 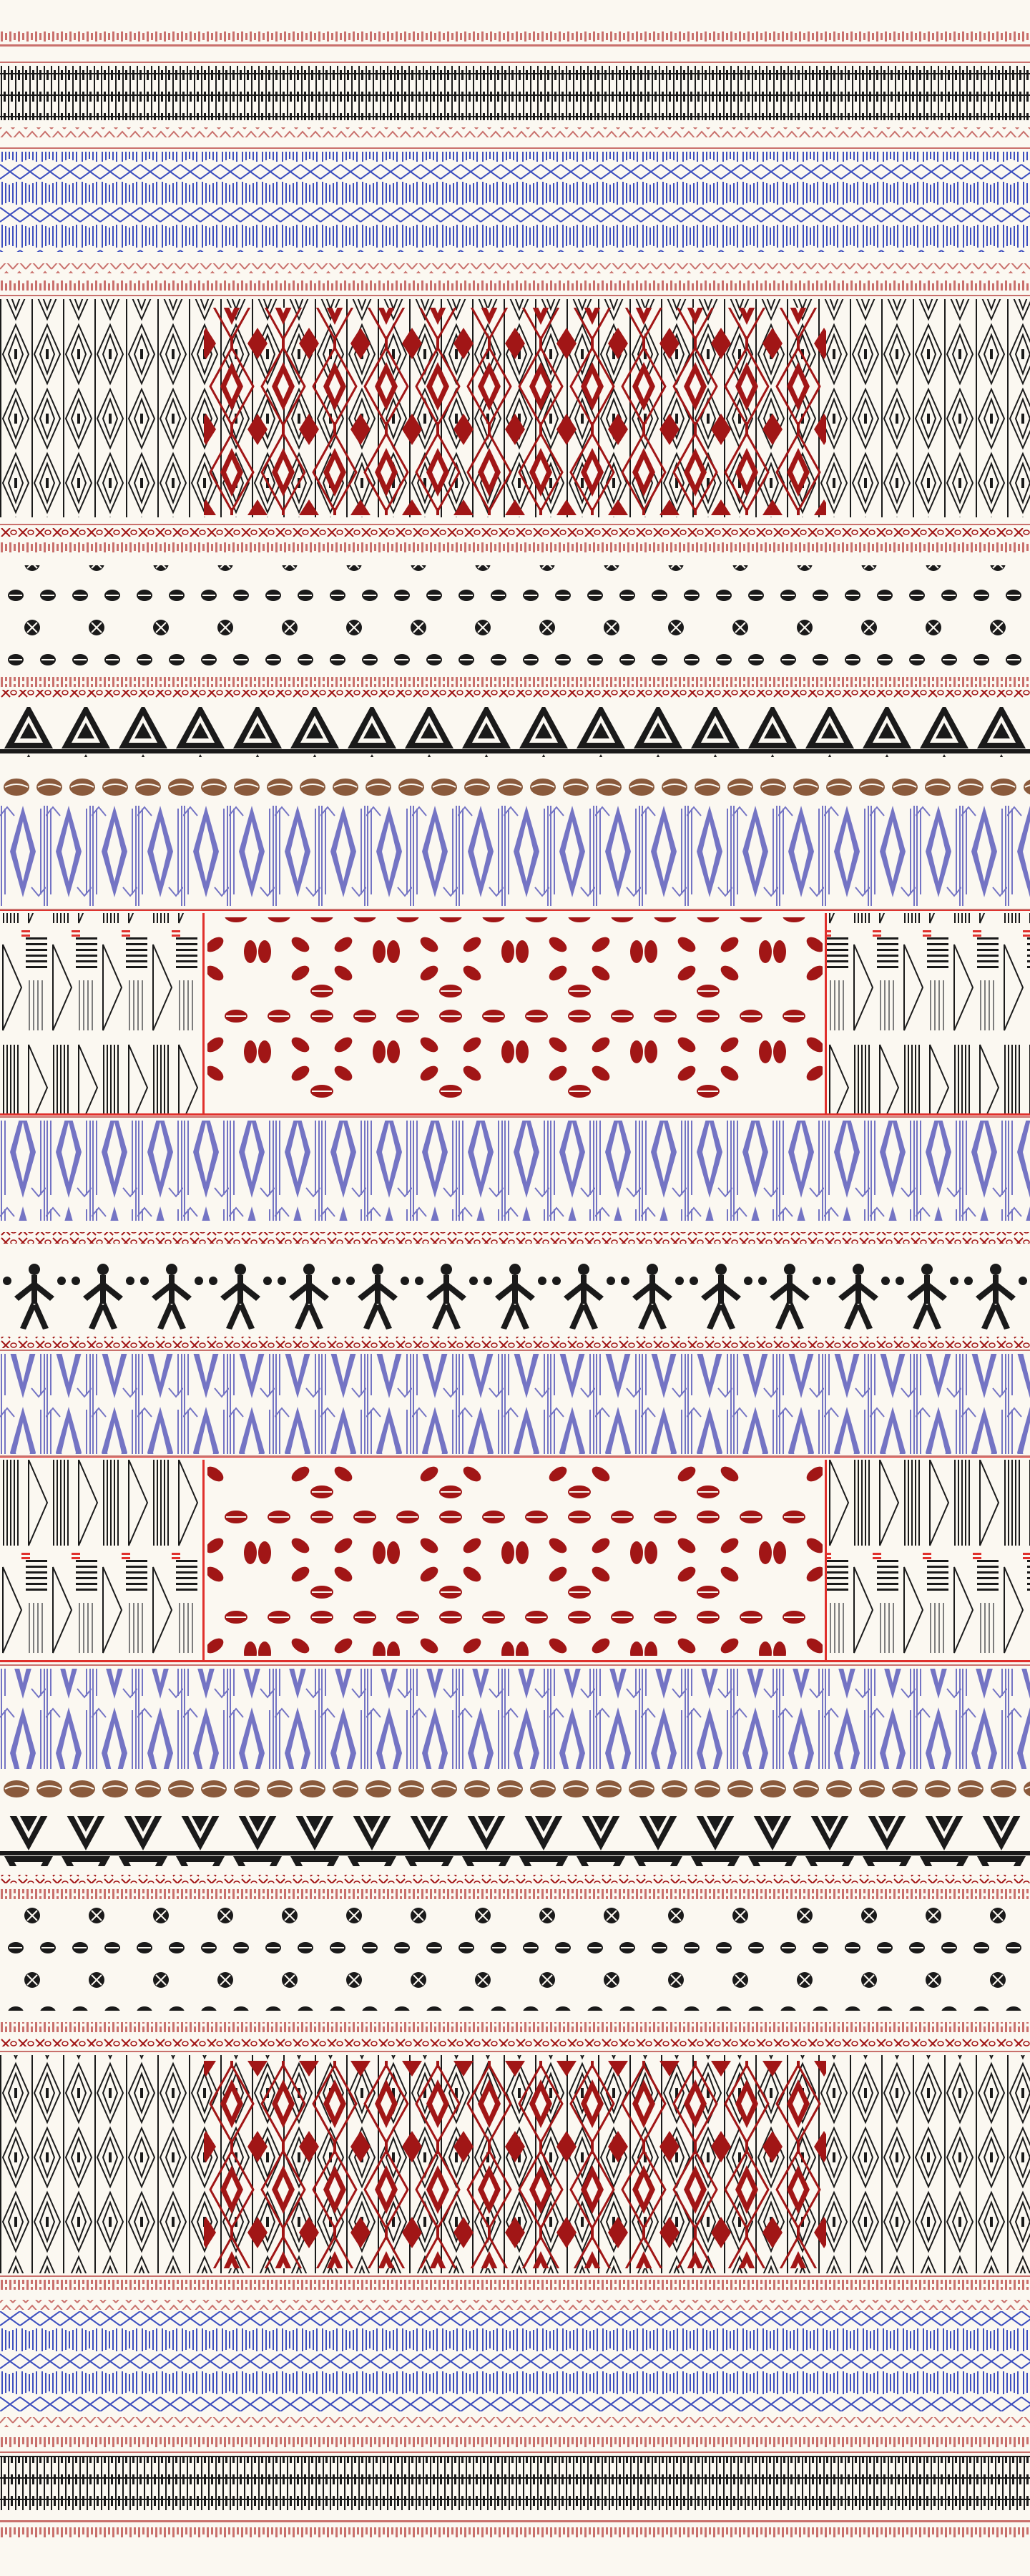 What do you see at coordinates (515, 1291) in the screenshot?
I see `dancing-figures-row` at bounding box center [515, 1291].